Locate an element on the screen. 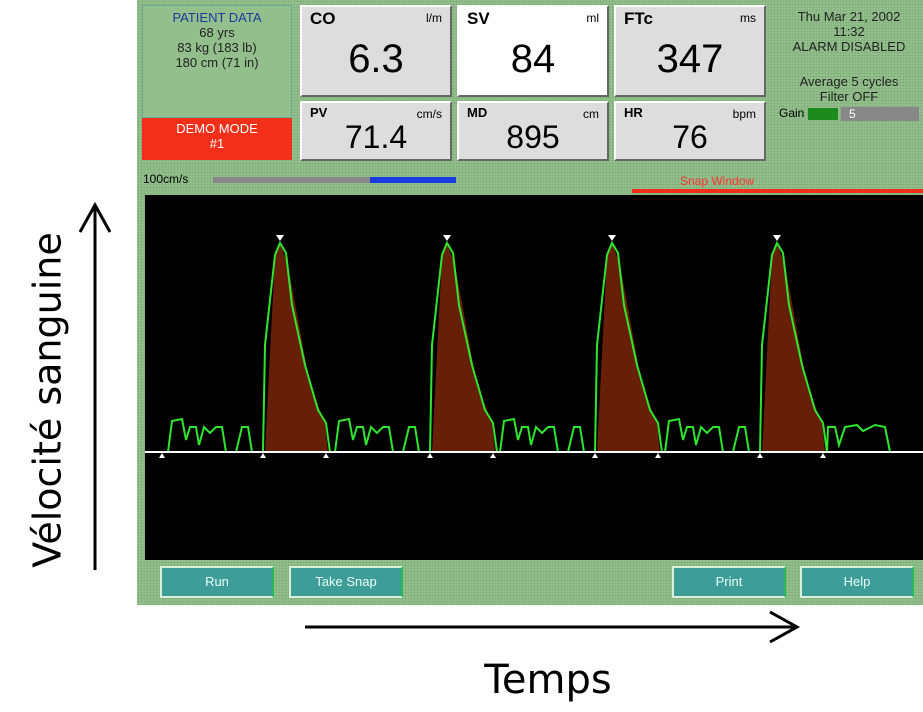 The width and height of the screenshot is (923, 712). alarm: ALARM DISABLED is located at coordinates (849, 46).